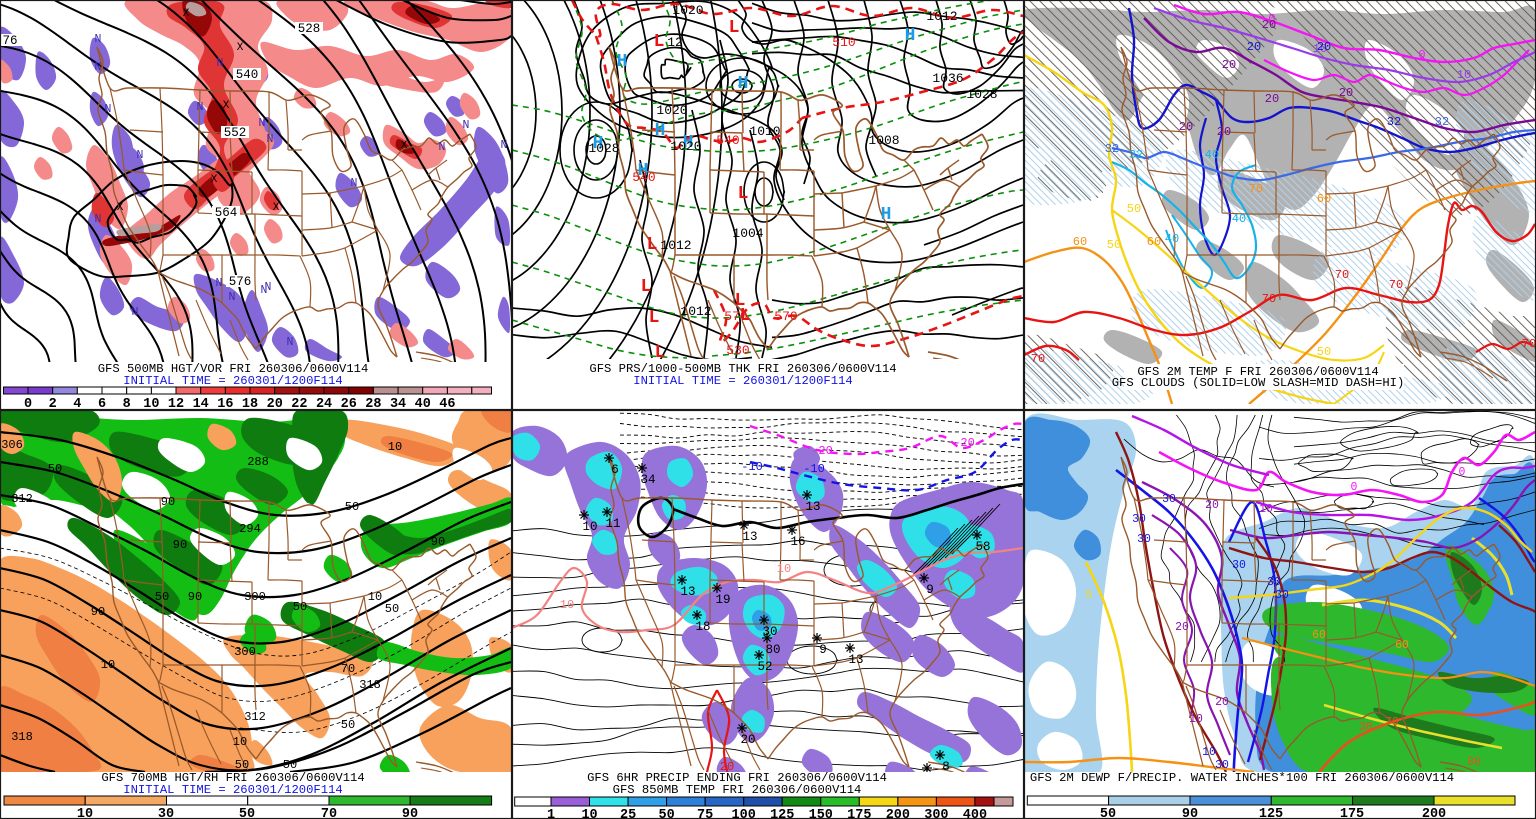  Describe the element at coordinates (702, 627) in the screenshot. I see `svg-text: 18` at that location.